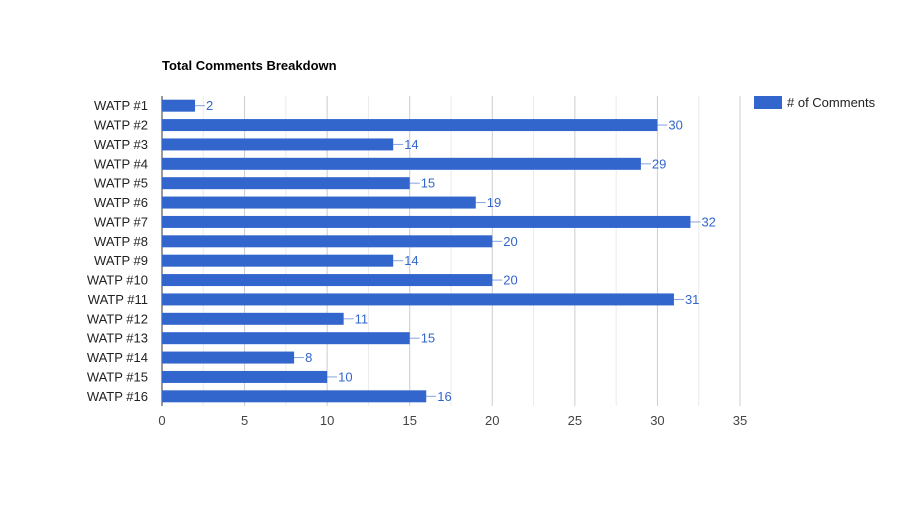 Image resolution: width=900 pixels, height=505 pixels. I want to click on legend-label: # of Comments, so click(831, 102).